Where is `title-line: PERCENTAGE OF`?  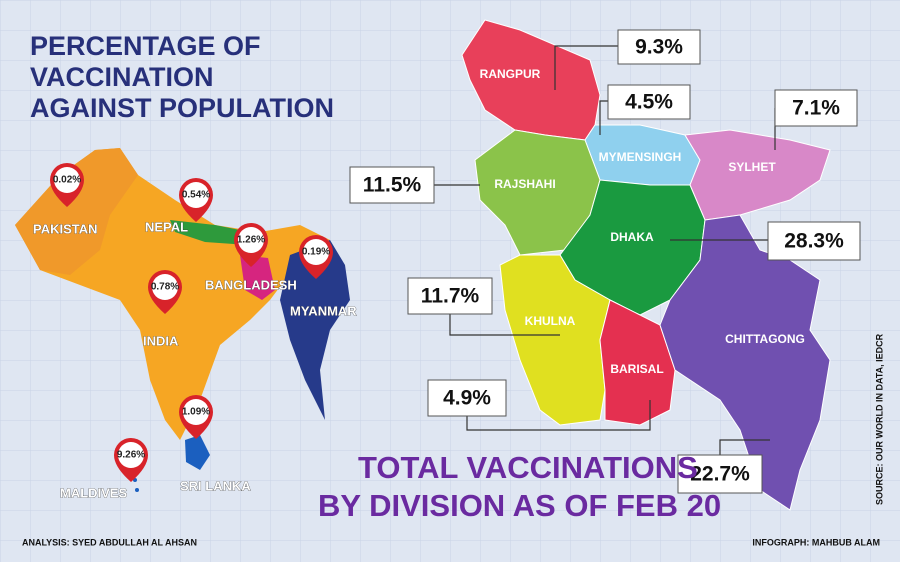 title-line: PERCENTAGE OF is located at coordinates (145, 46).